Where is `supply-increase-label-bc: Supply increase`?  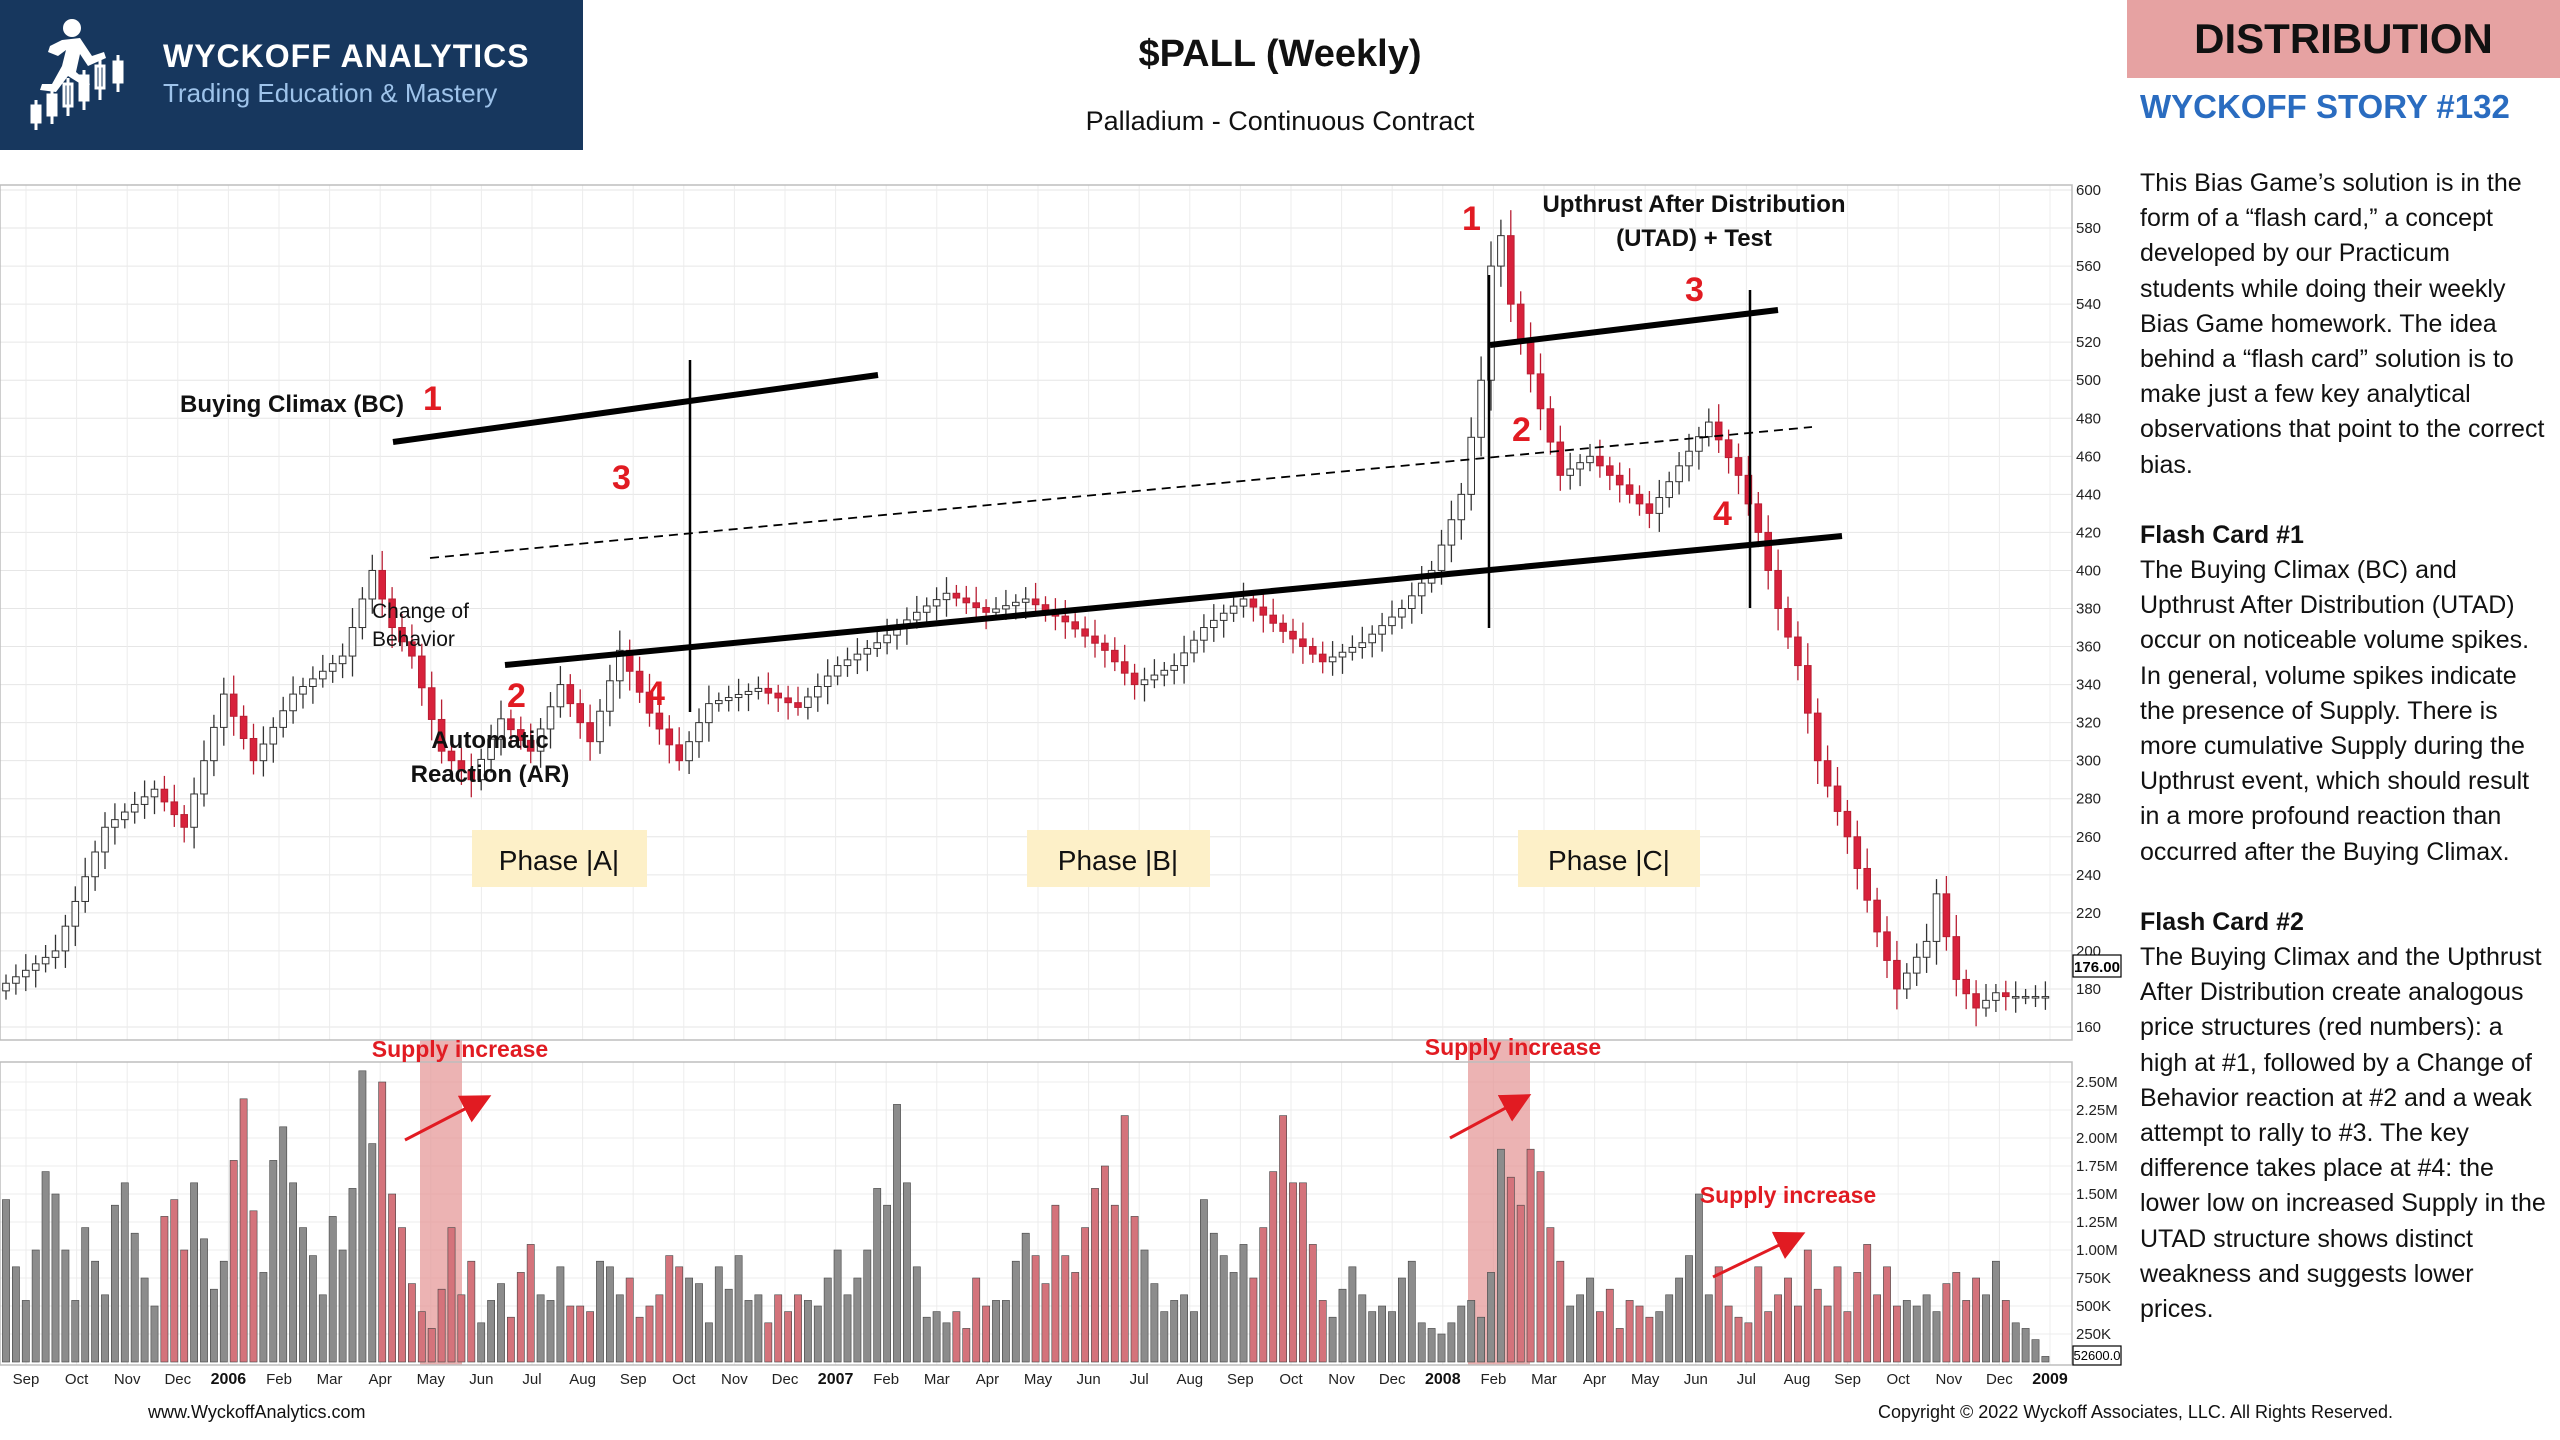 supply-increase-label-bc: Supply increase is located at coordinates (460, 1049).